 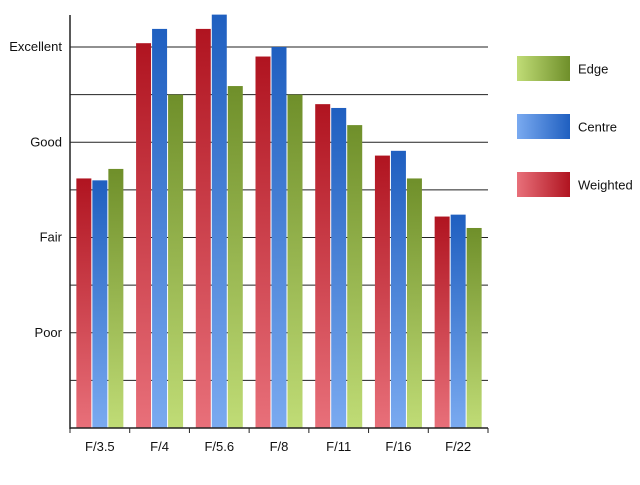 I want to click on bar-edge-F8, so click(x=295, y=261).